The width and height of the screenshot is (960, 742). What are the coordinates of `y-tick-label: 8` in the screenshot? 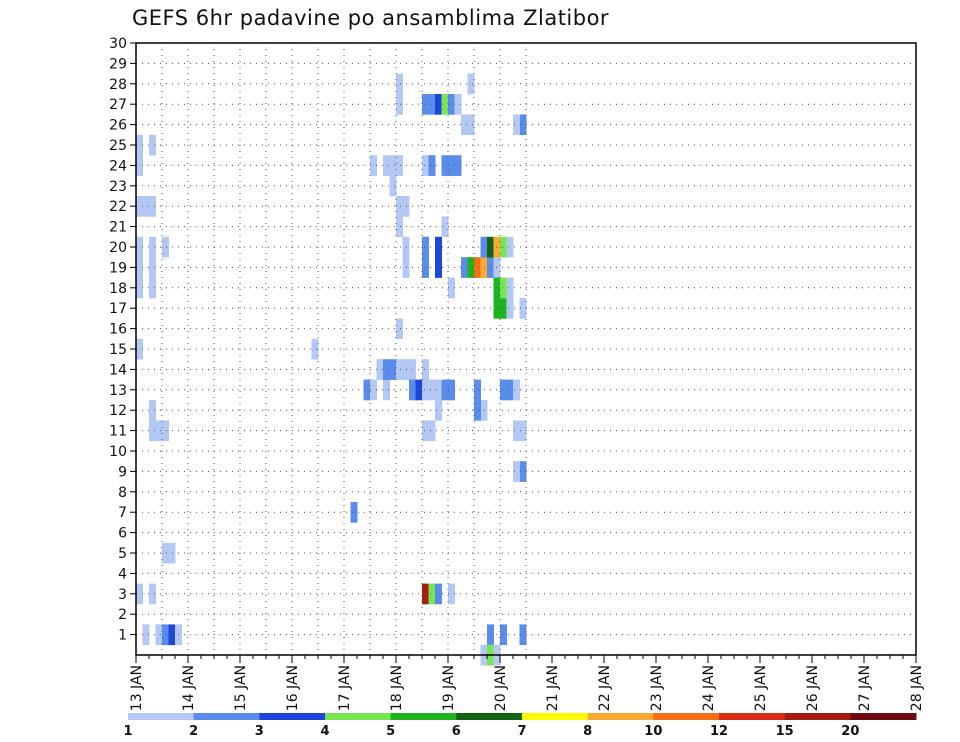 It's located at (122, 493).